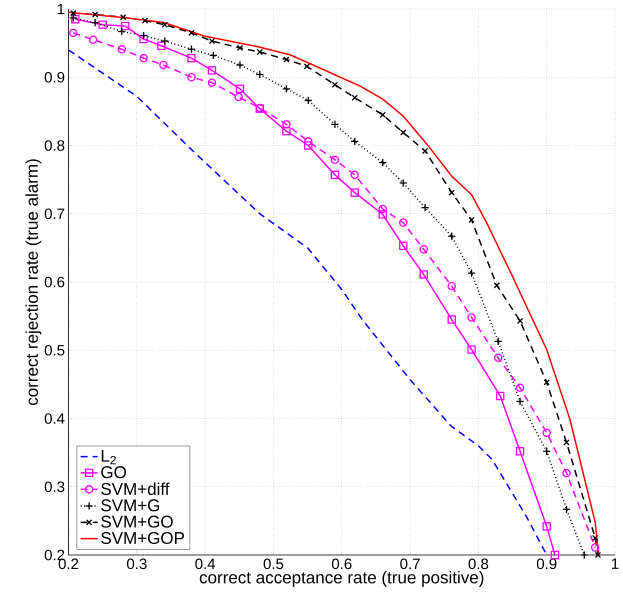 The height and width of the screenshot is (605, 623). I want to click on x-tick-label: 0.5, so click(274, 564).